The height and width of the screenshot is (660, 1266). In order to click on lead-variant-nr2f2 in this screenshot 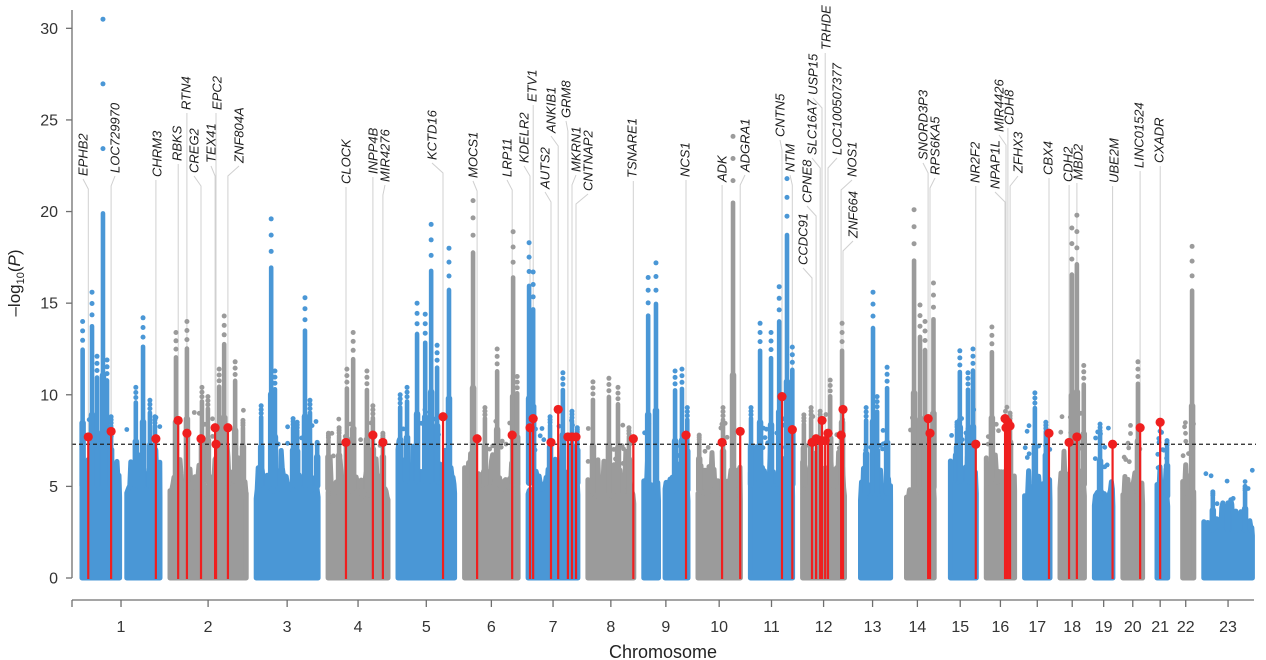, I will do `click(976, 509)`.